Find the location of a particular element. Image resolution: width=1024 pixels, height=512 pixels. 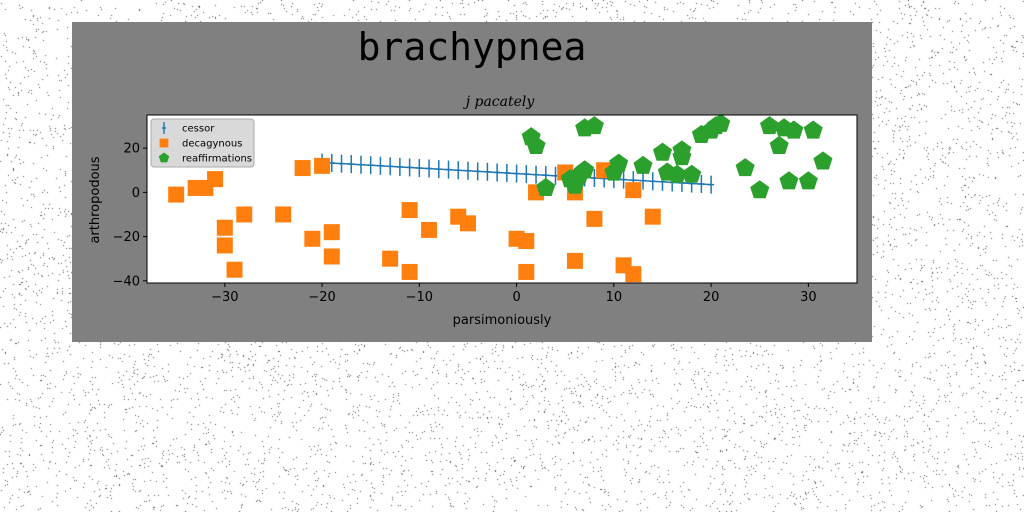

legend-marker-decagynous is located at coordinates (164, 143).